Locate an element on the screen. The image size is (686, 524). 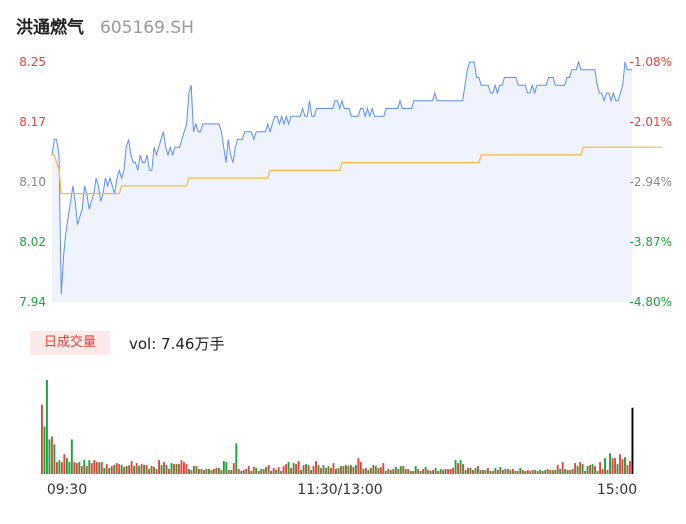
percent-tick-label: -4.80% is located at coordinates (651, 302).